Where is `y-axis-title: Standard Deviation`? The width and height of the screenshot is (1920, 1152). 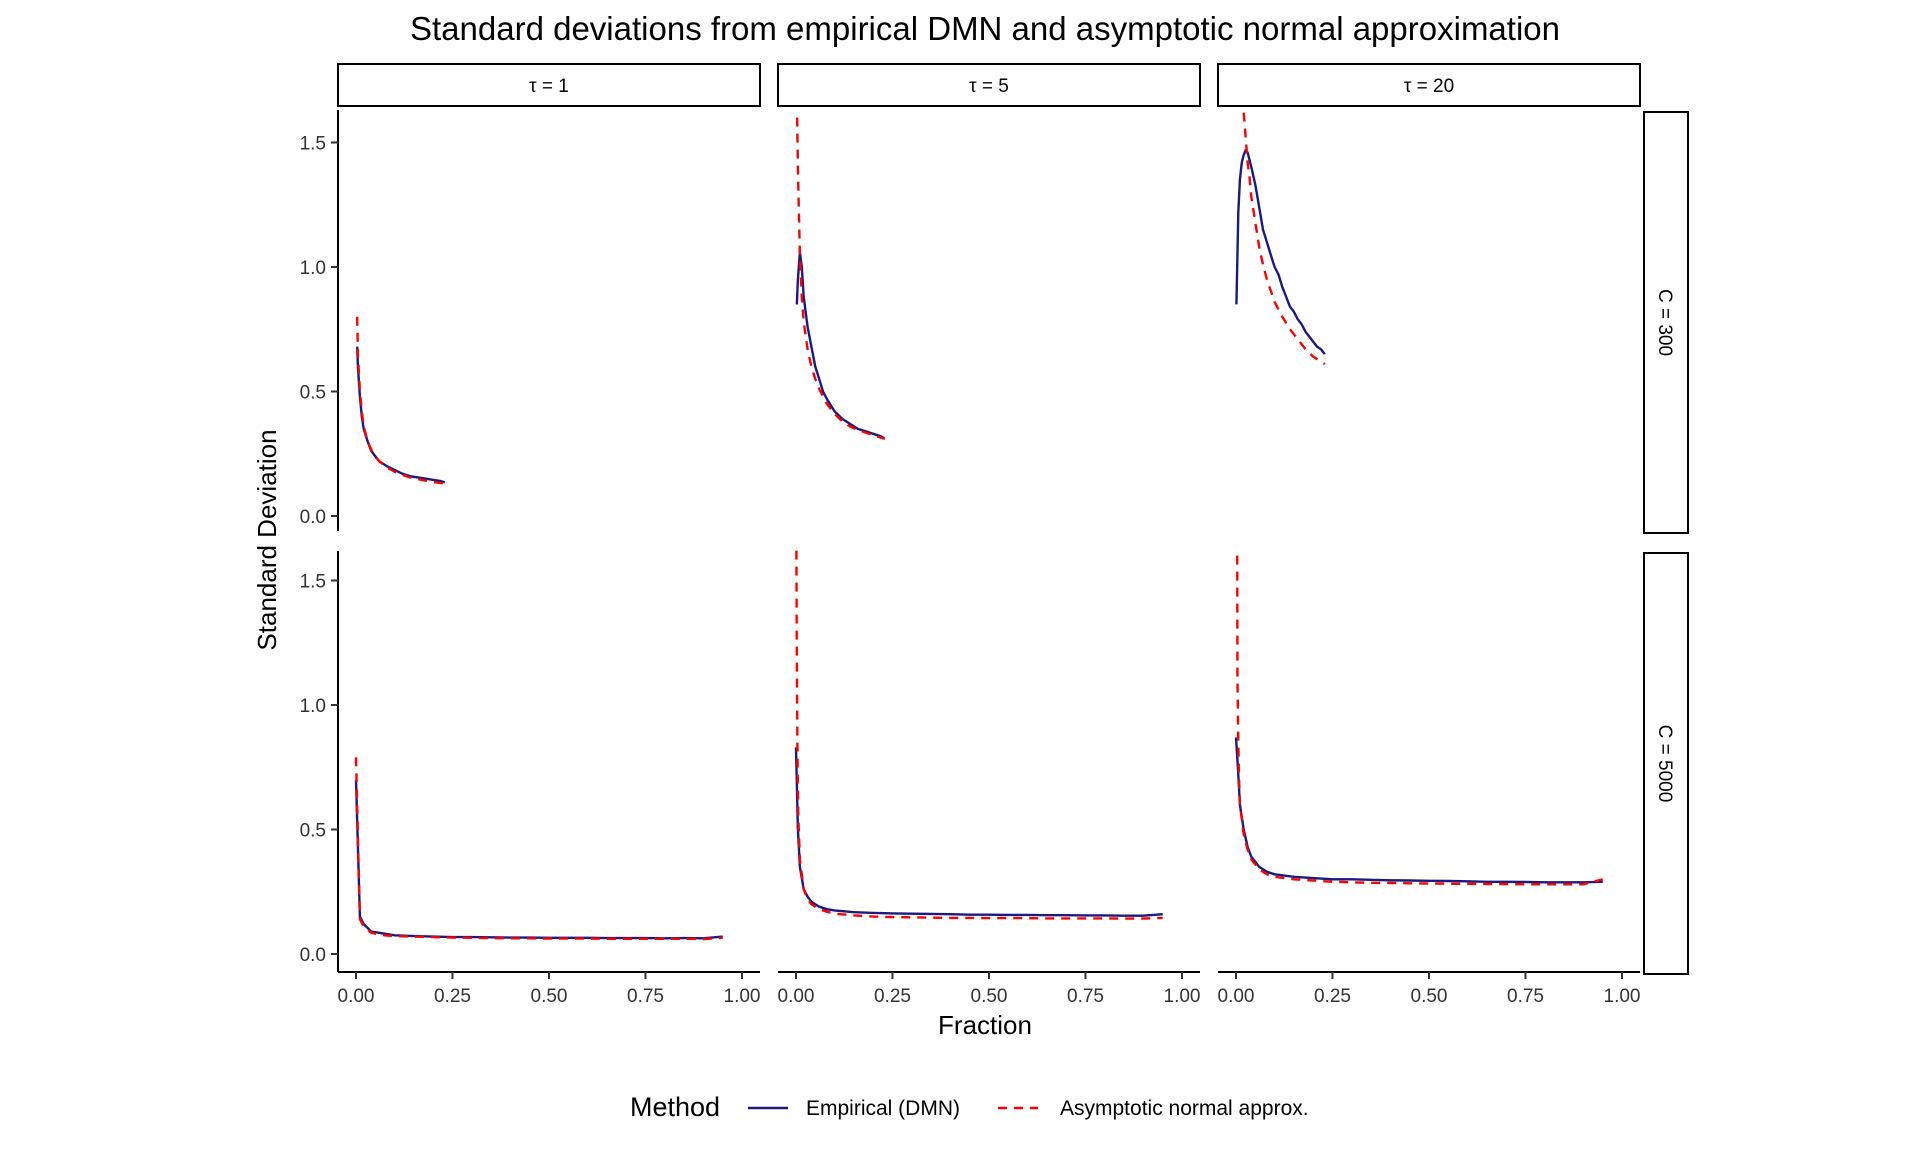
y-axis-title: Standard Deviation is located at coordinates (267, 539).